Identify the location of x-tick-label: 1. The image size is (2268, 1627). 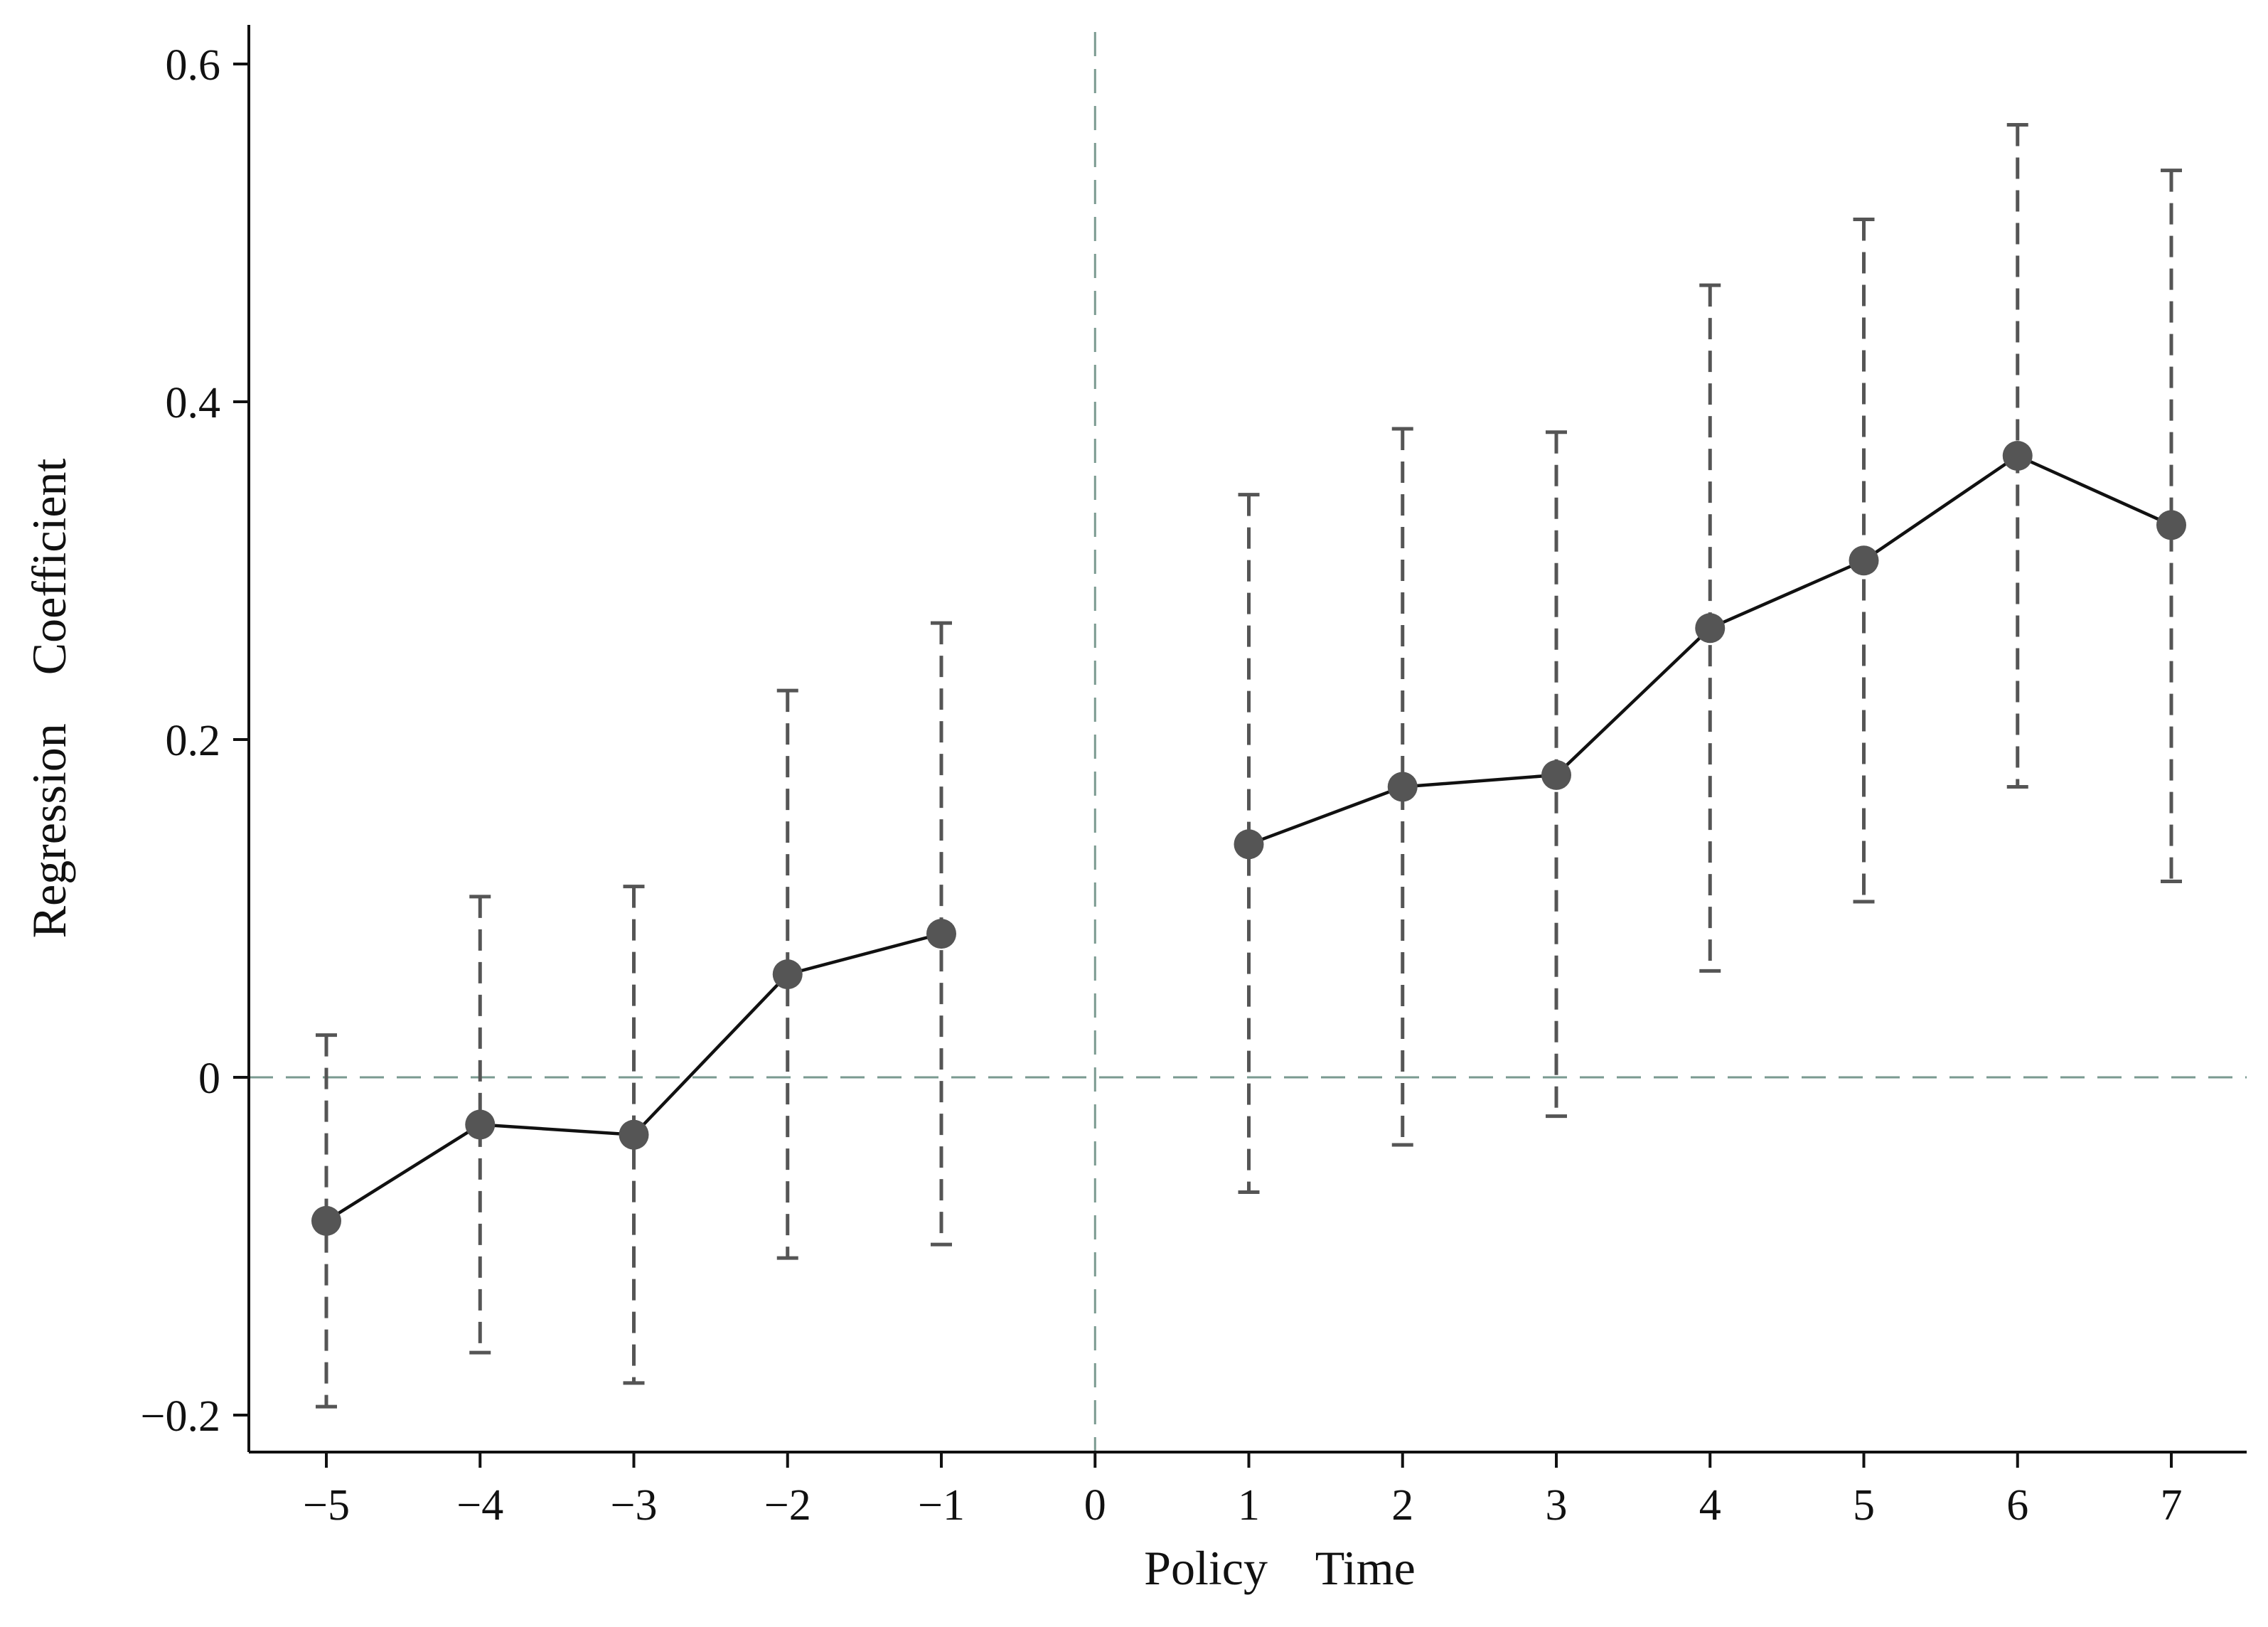
(1249, 1505).